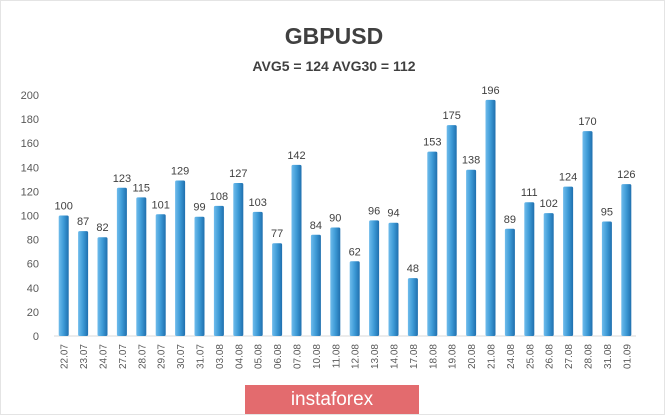  I want to click on x-tick-label: 21.08, so click(492, 356).